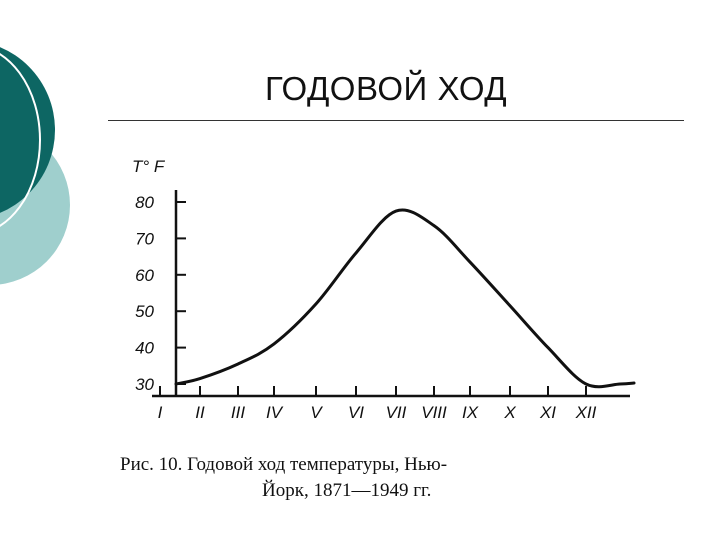 Image resolution: width=720 pixels, height=540 pixels. I want to click on y-tick-label: 50, so click(144, 311).